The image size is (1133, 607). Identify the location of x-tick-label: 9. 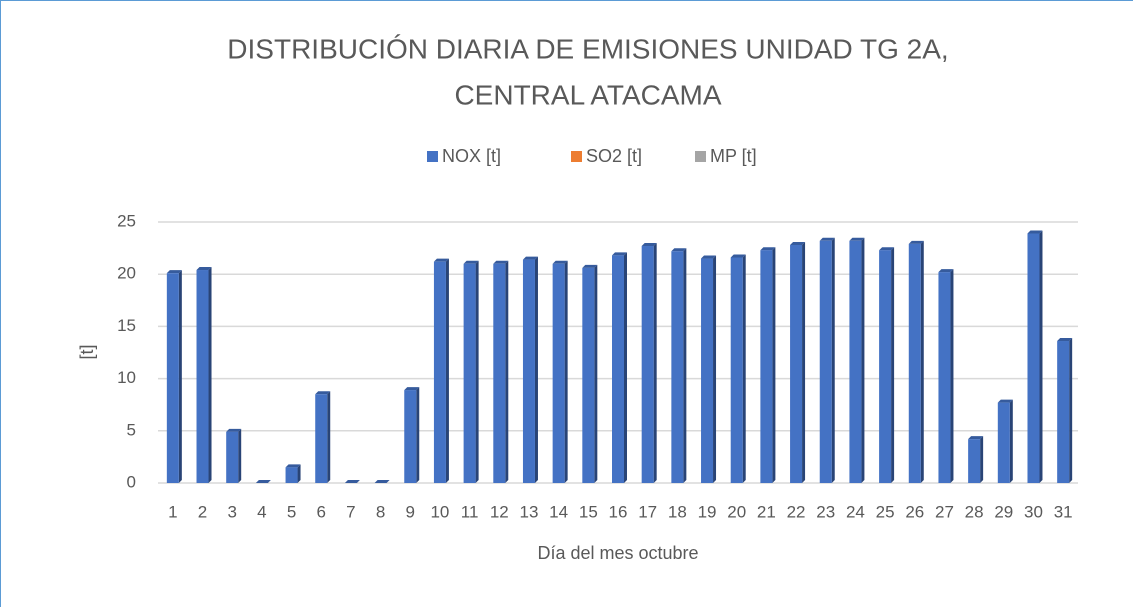
(410, 511).